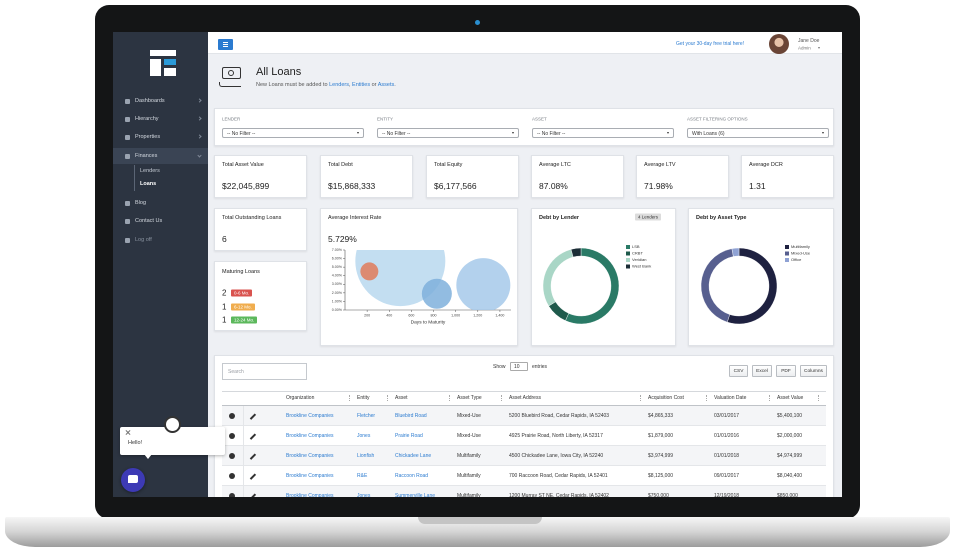 The image size is (960, 555). What do you see at coordinates (134, 178) in the screenshot?
I see `submenu-bar` at bounding box center [134, 178].